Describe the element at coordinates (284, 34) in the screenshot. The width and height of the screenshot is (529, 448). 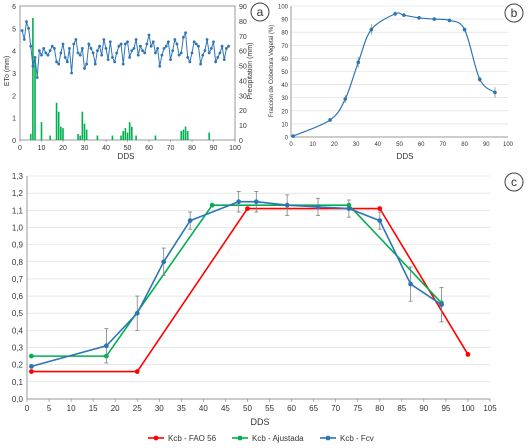
I see `panel-b-y-tick-label: 80` at that location.